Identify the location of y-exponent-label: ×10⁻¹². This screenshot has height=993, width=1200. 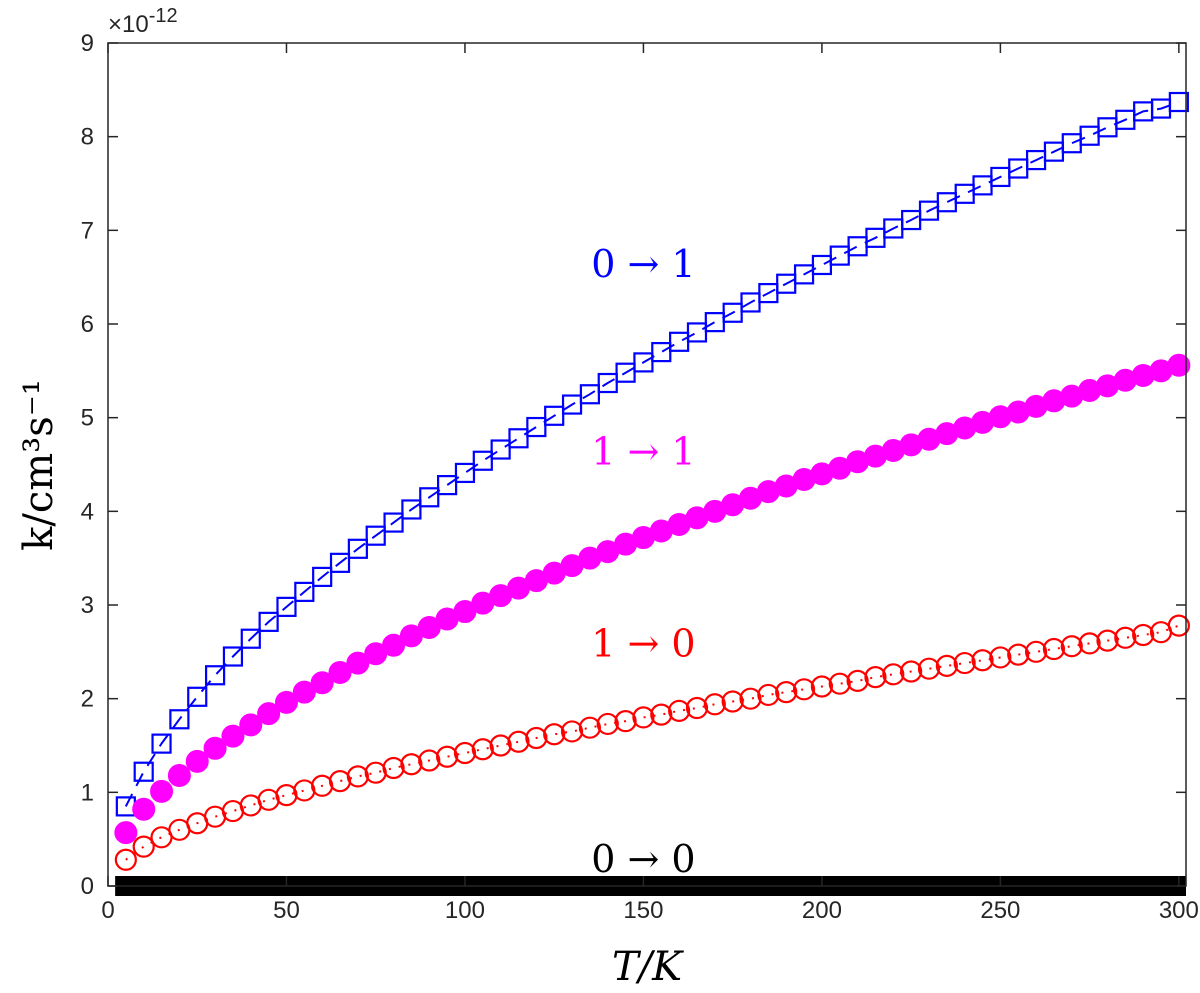
(143, 21).